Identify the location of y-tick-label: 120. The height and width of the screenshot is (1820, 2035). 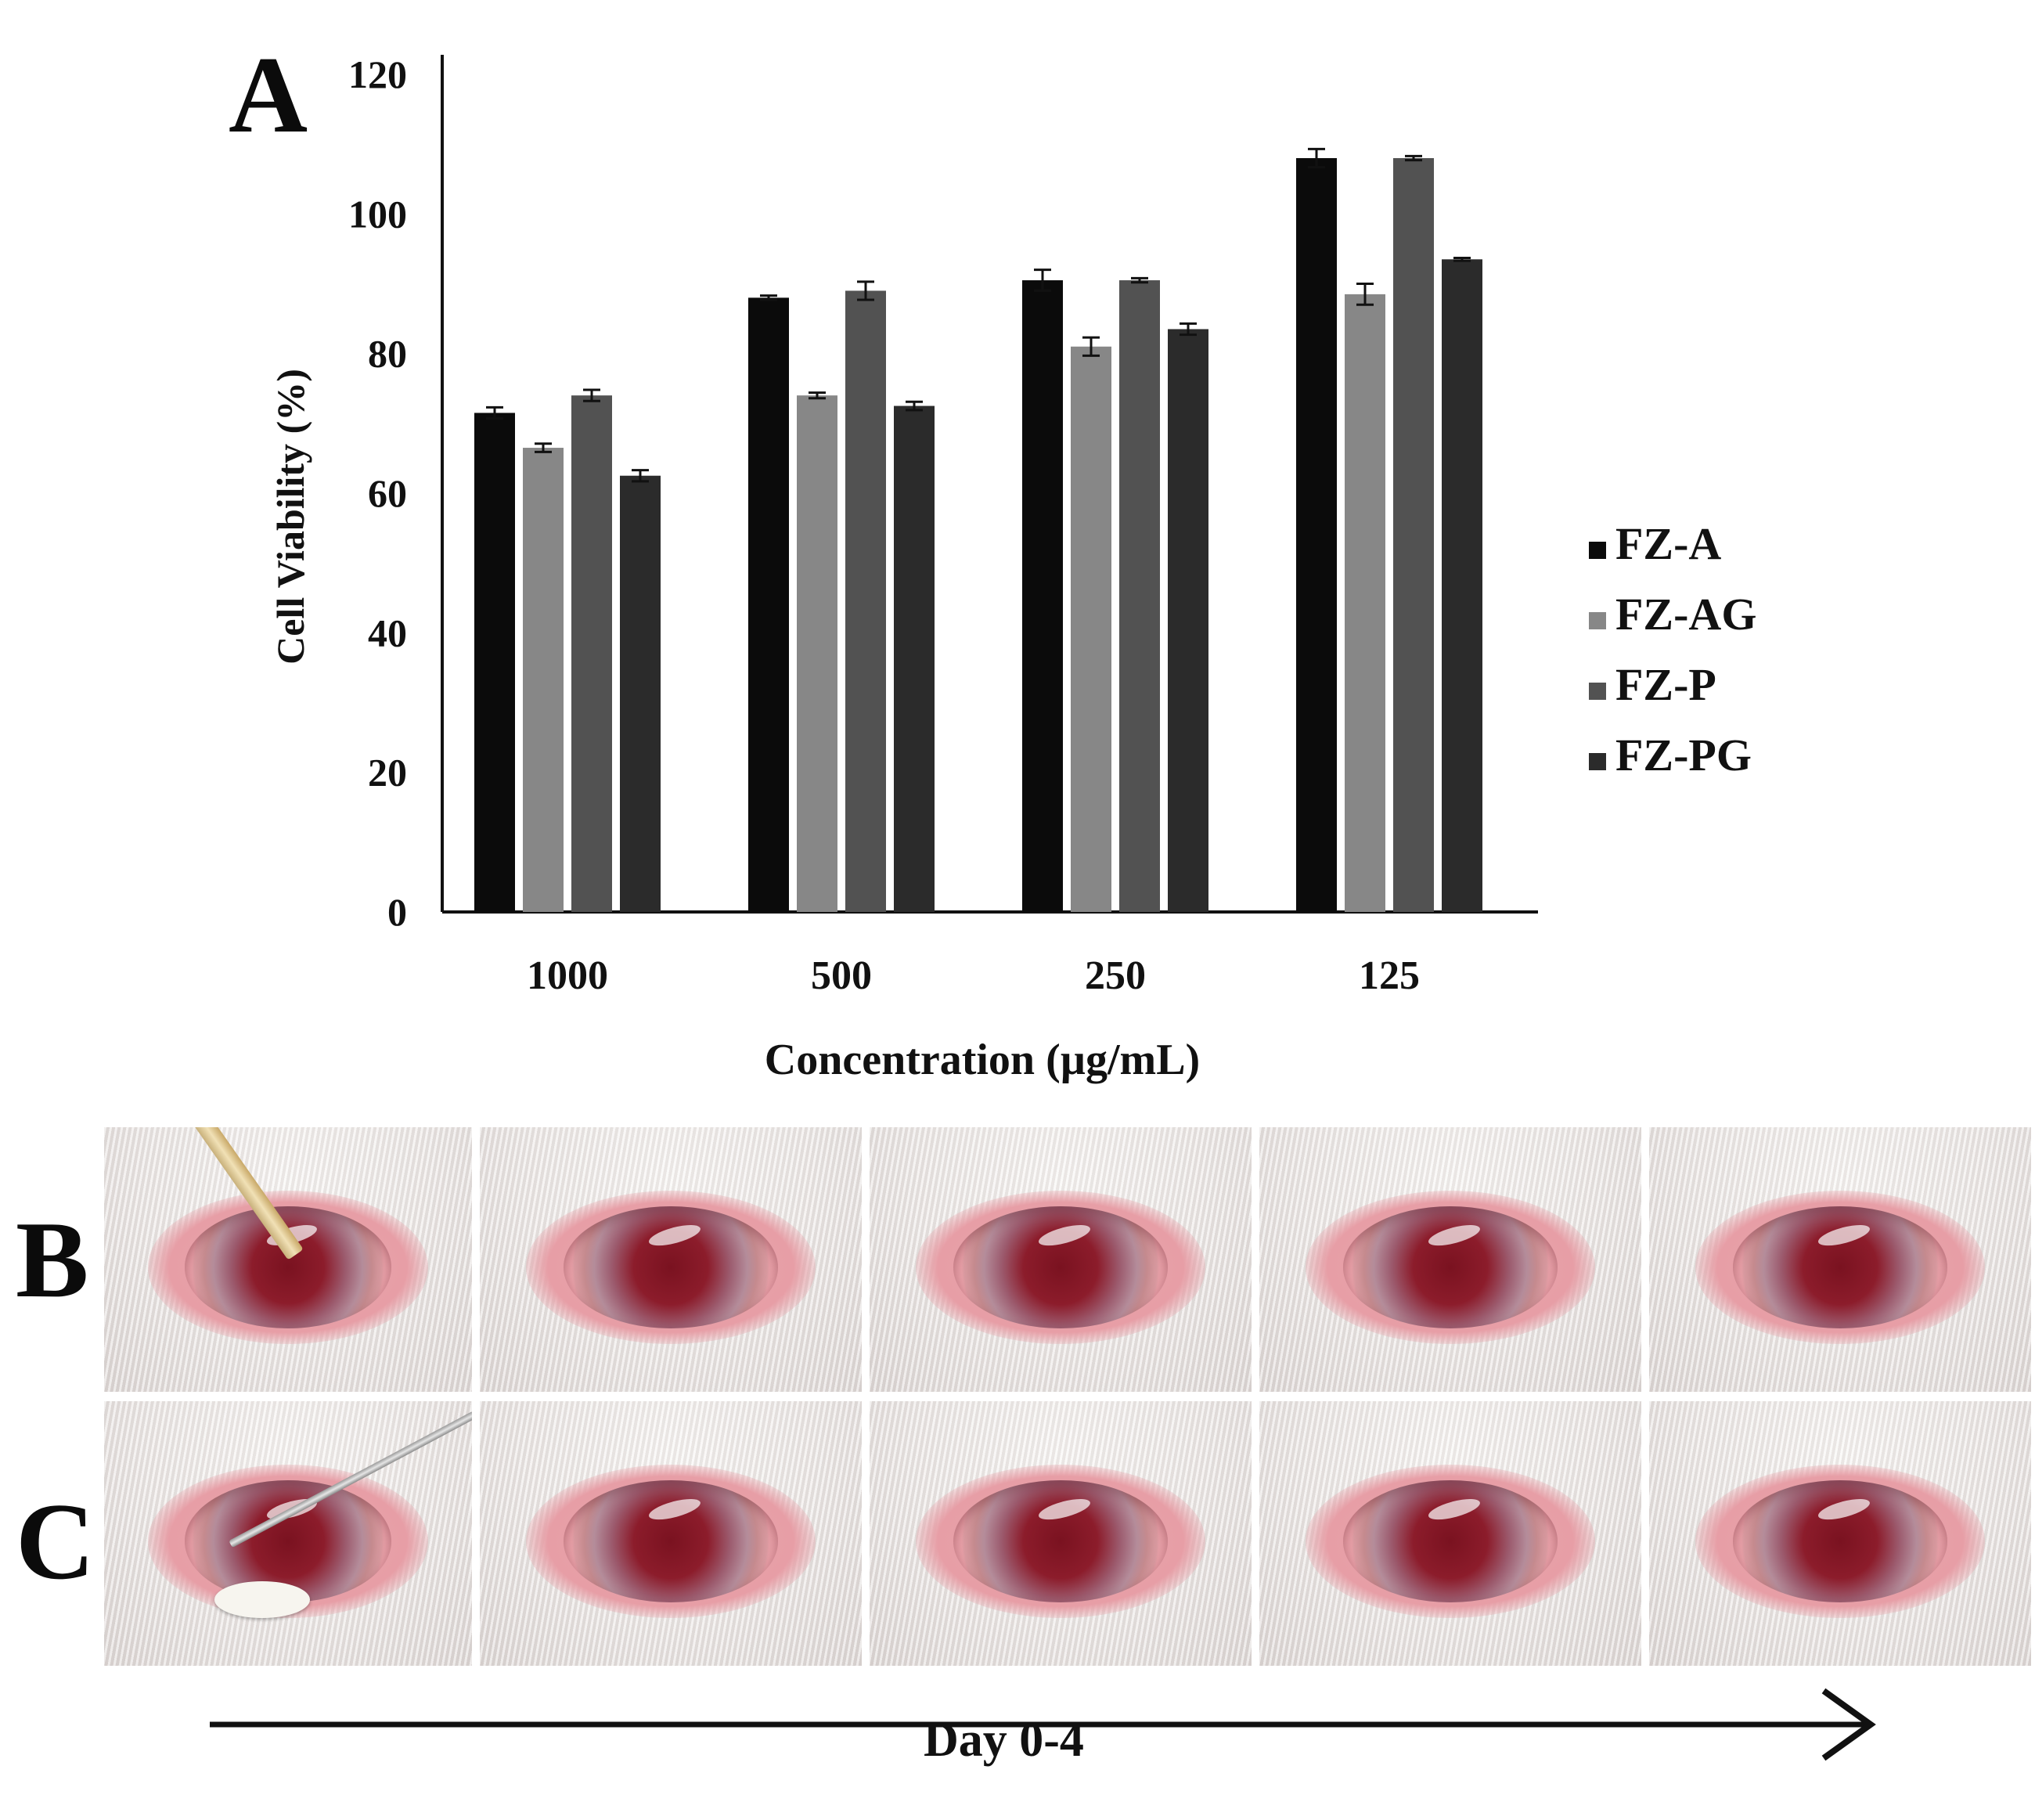
(377, 74).